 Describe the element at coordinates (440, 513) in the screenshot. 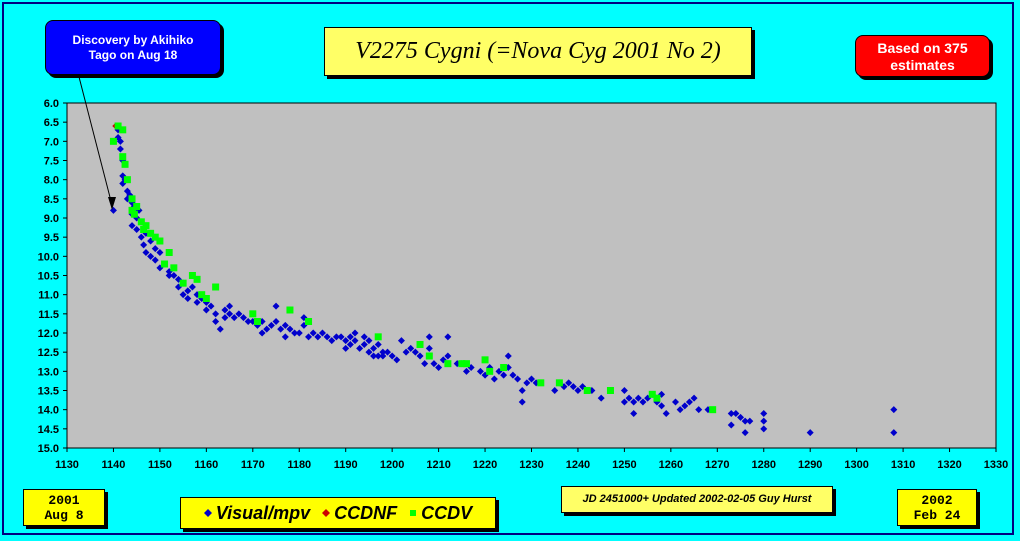

I see `legend-item-ccdv: CCDV` at that location.